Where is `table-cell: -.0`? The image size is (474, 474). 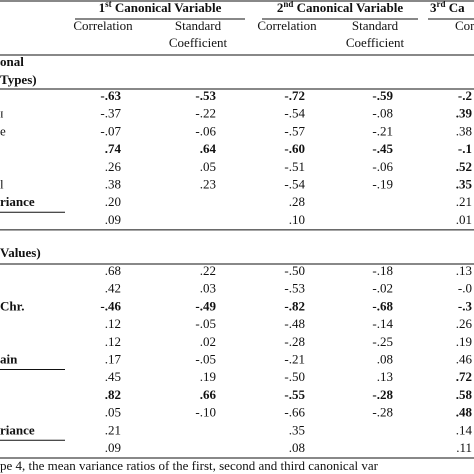
table-cell: -.0 is located at coordinates (465, 288).